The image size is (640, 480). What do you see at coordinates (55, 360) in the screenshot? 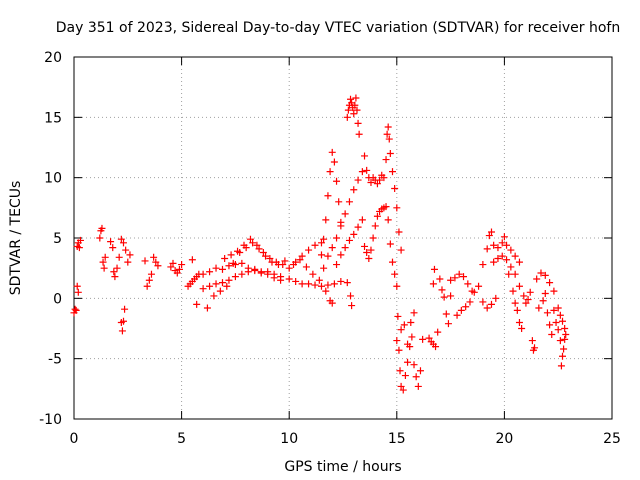
I see `y-tick-label: -5` at bounding box center [55, 360].